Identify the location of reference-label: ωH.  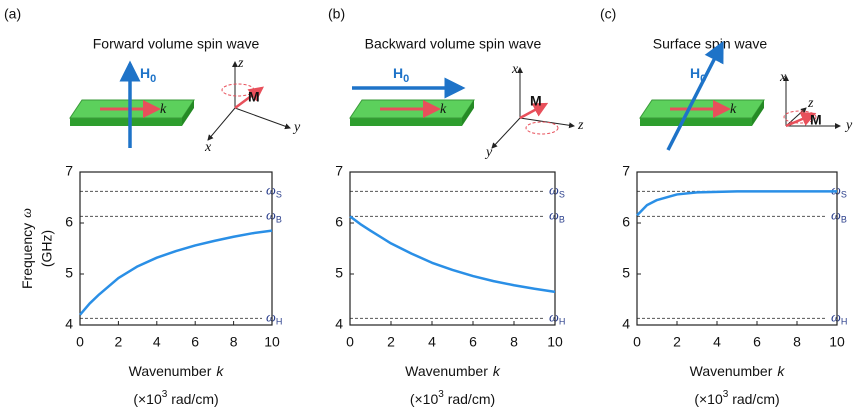
(557, 319).